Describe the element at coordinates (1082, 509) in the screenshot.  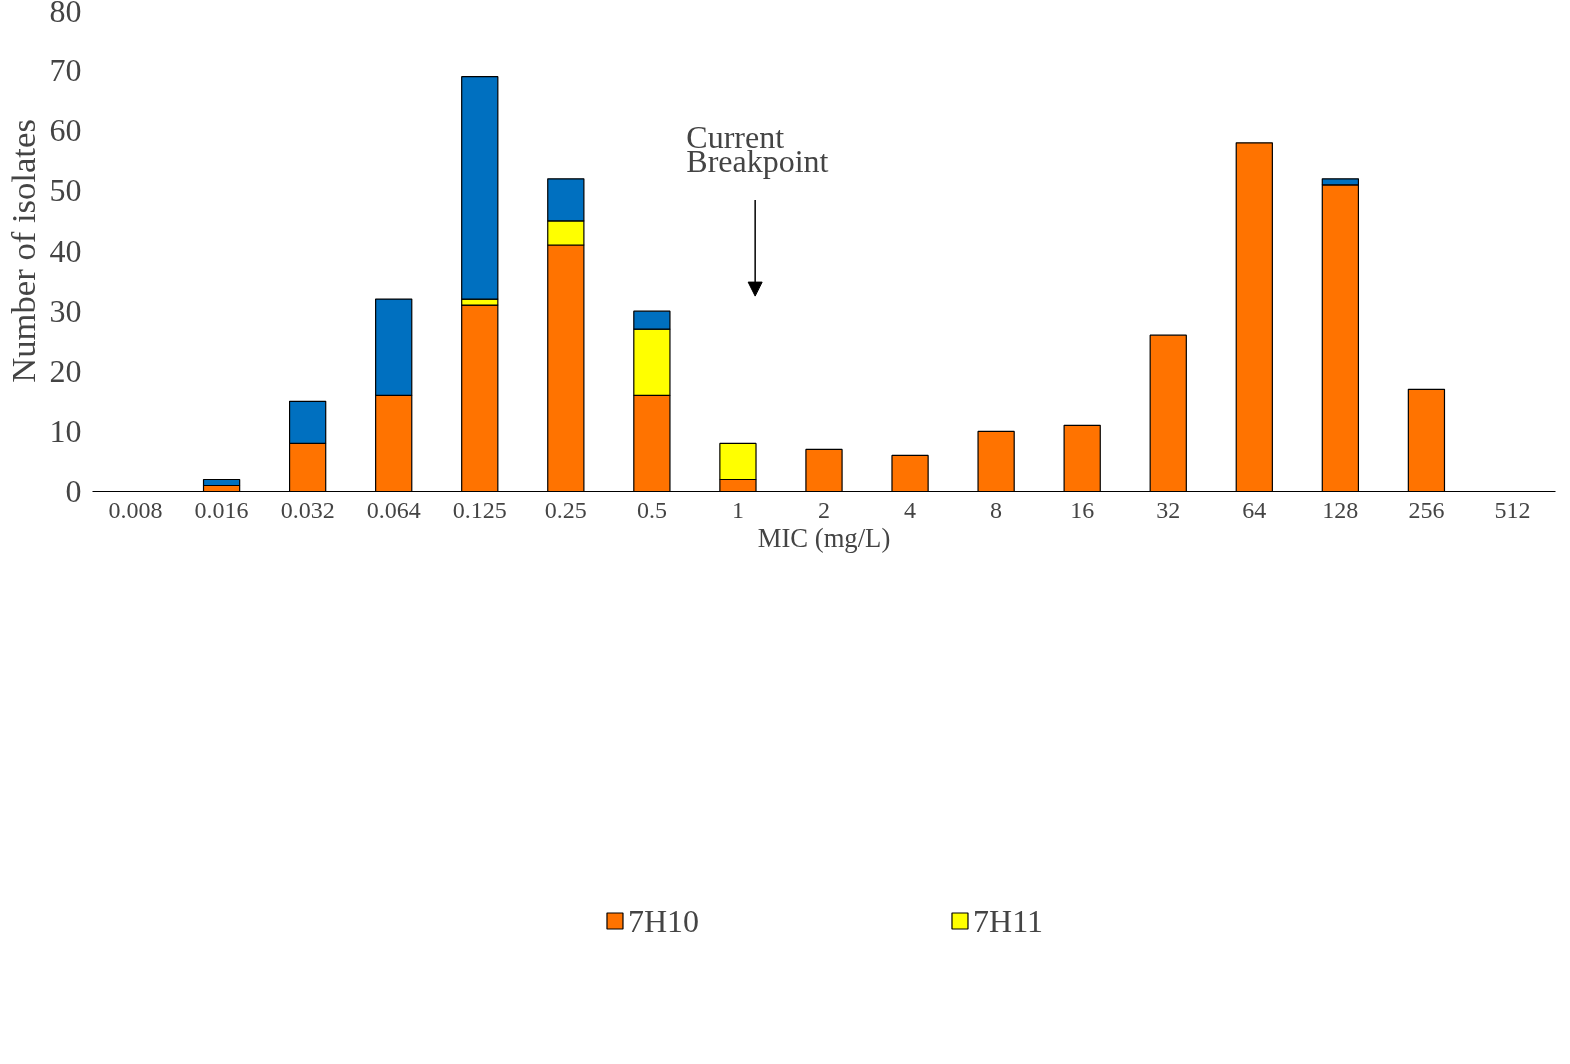
I see `x-tick-label: 16` at that location.